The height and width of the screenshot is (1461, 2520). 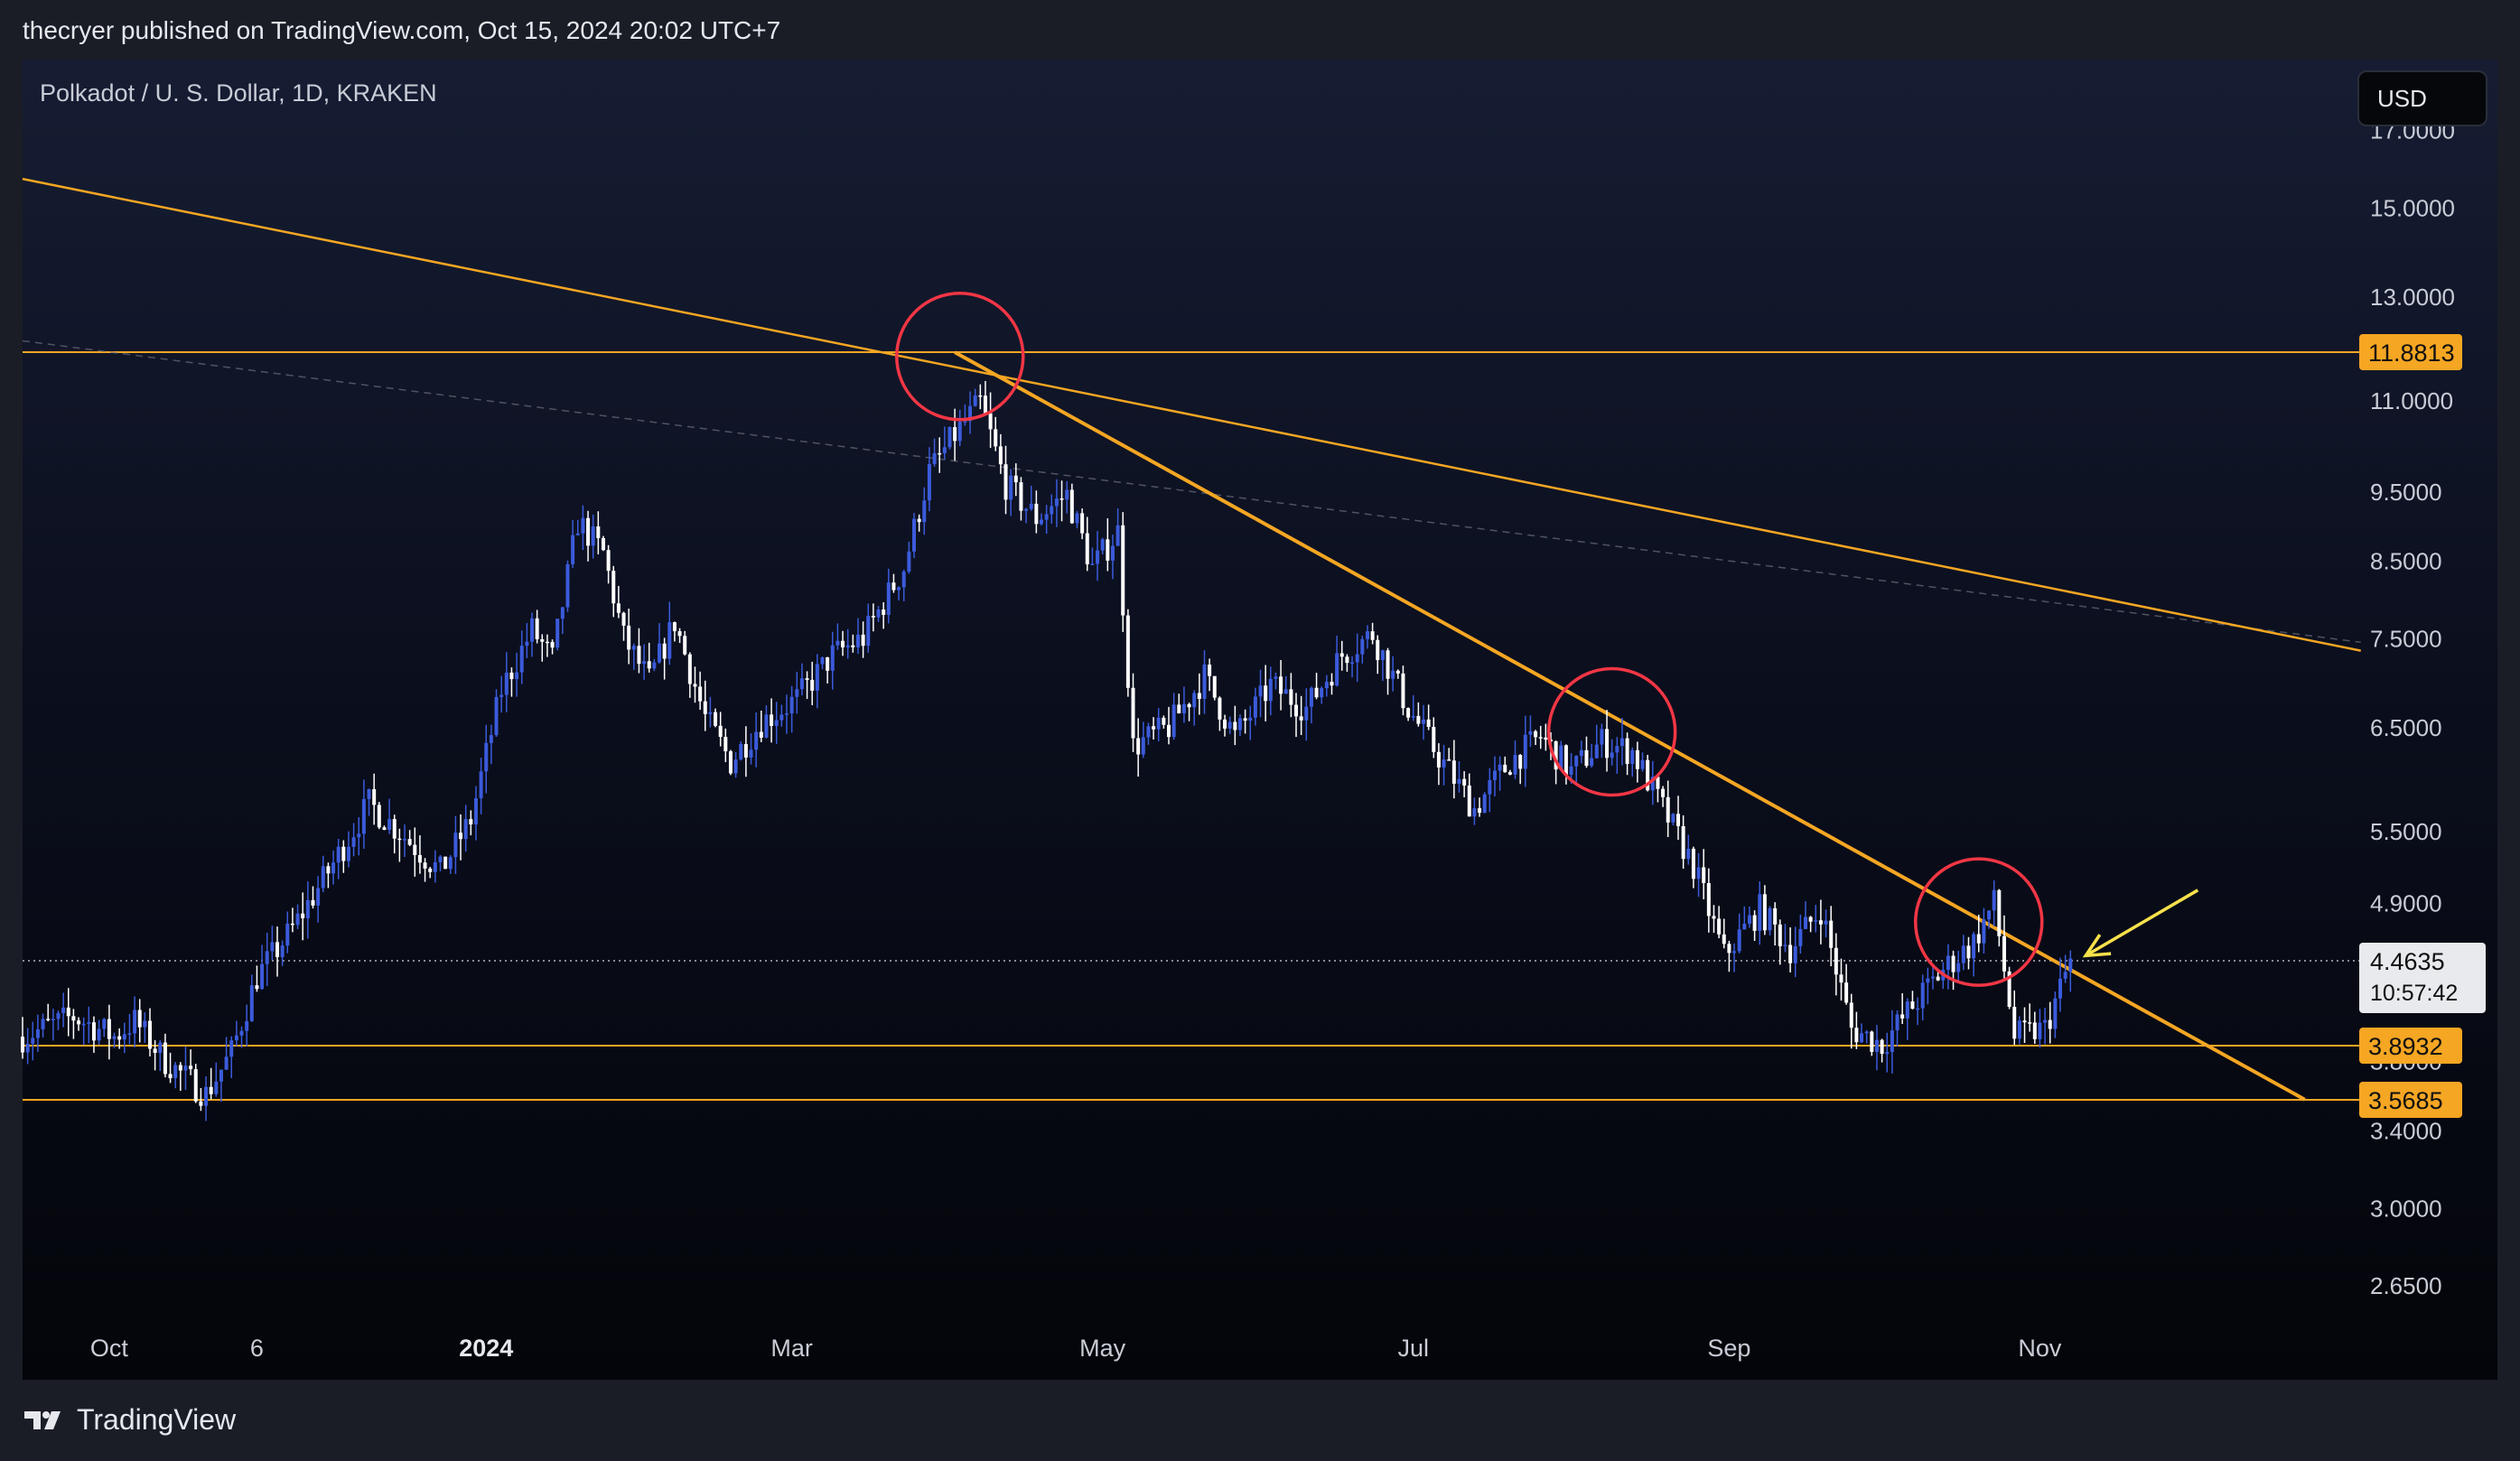 I want to click on labels-layer: 11.8813 3.8932 3.5685 4.4635 10:57:42, so click(x=2422, y=726).